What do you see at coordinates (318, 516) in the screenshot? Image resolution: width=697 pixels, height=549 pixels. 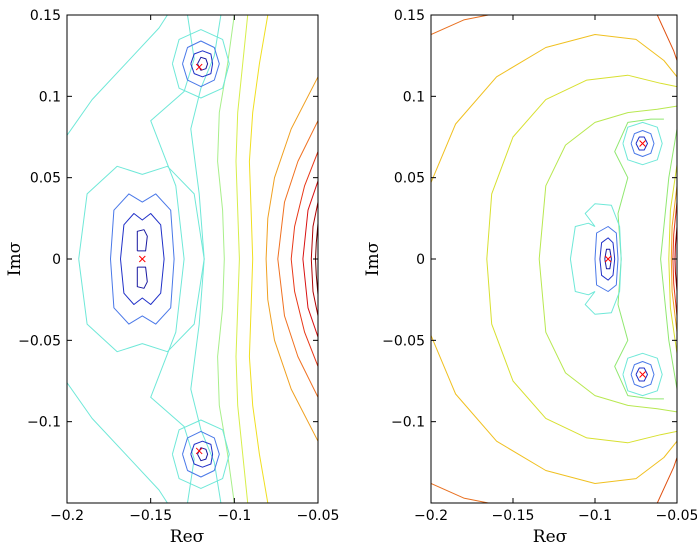 I see `left-x-tick-label-3: −0.05` at bounding box center [318, 516].